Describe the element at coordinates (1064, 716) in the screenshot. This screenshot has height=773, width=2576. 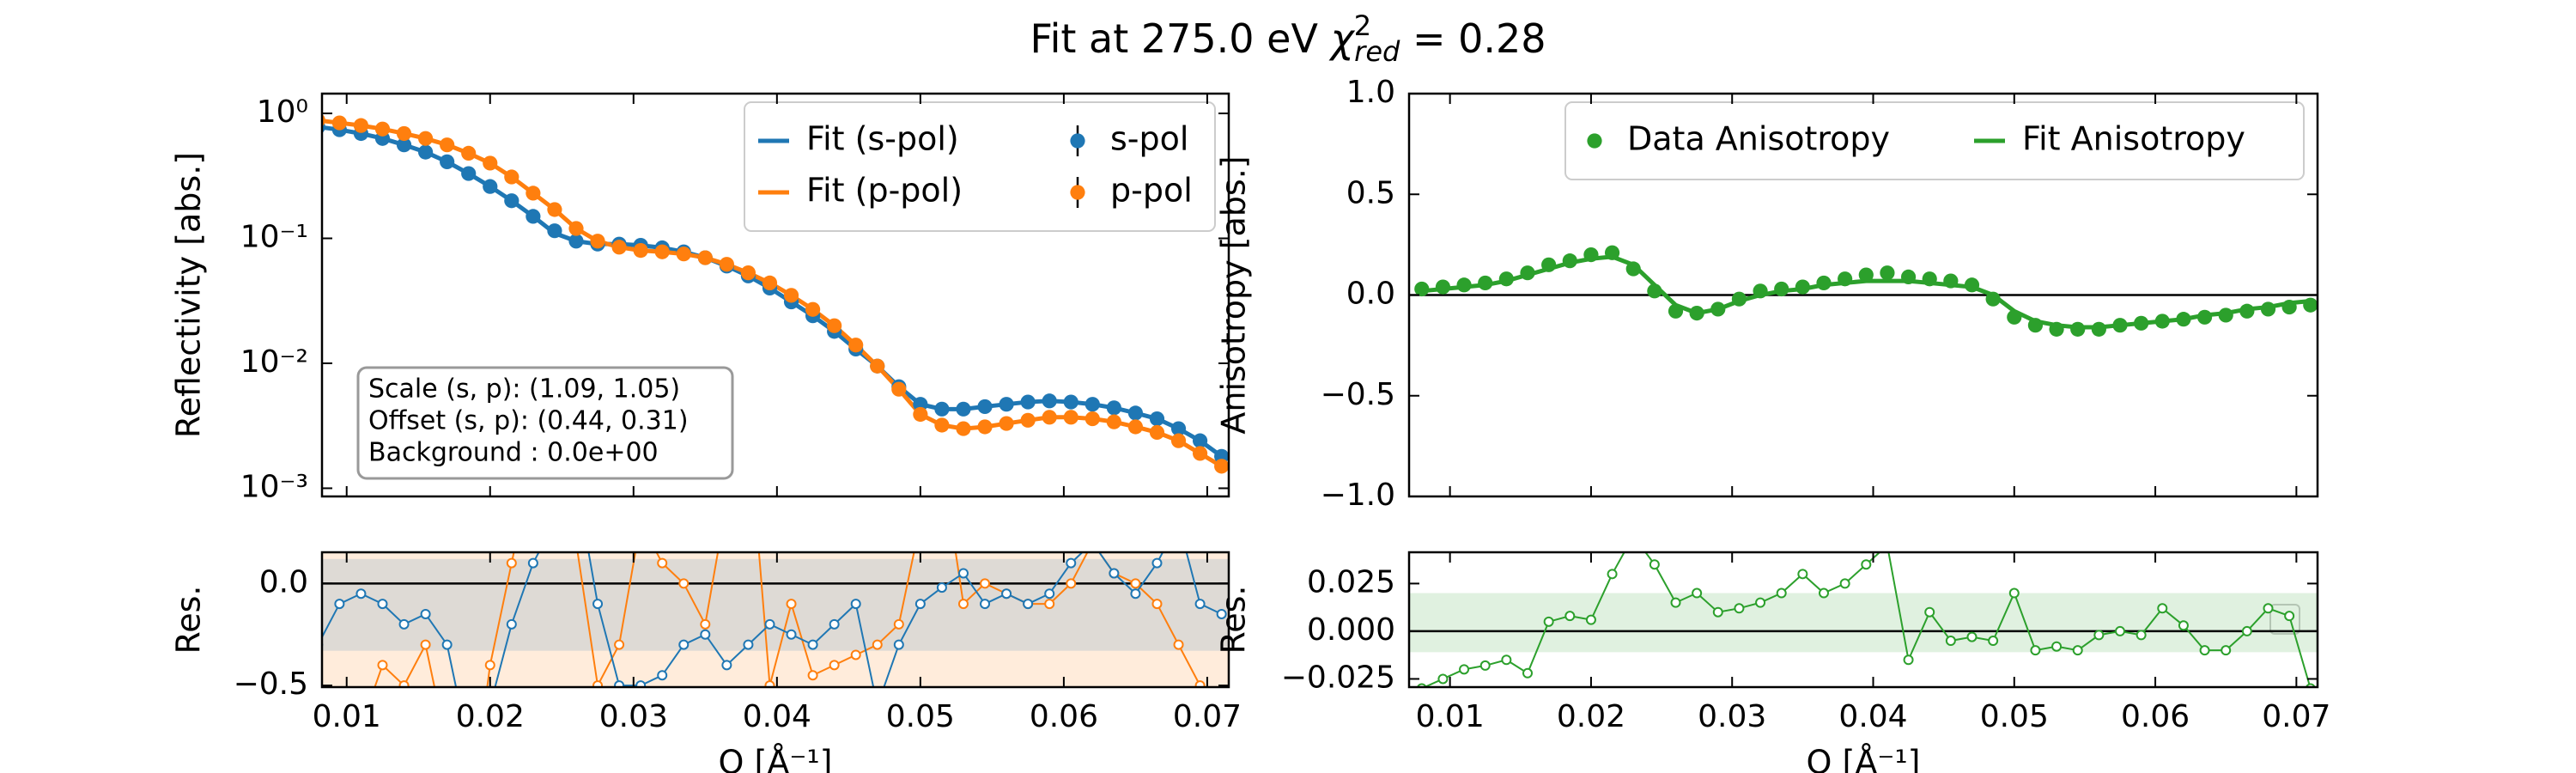
I see `x-tick-label: 0.06` at that location.